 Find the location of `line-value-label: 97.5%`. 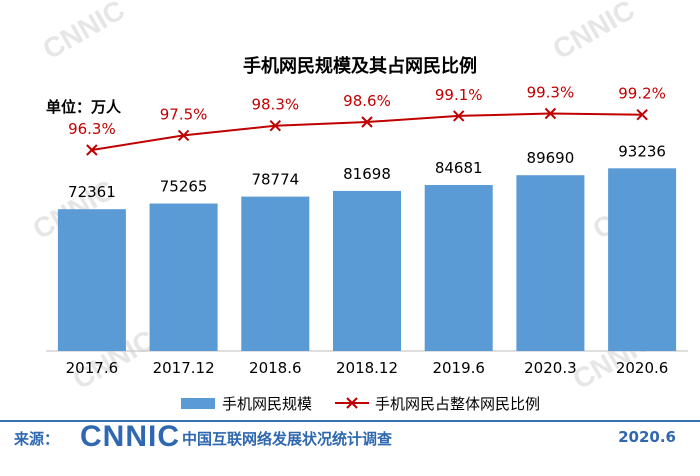

line-value-label: 97.5% is located at coordinates (184, 114).